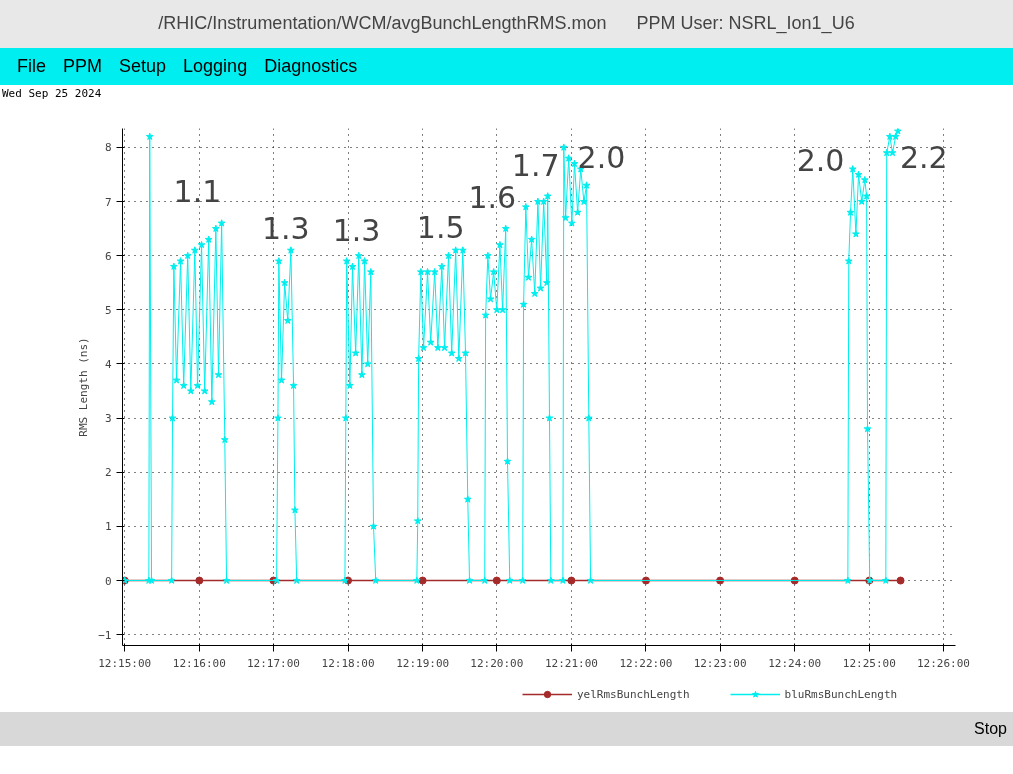 The image size is (1013, 774). What do you see at coordinates (105, 635) in the screenshot?
I see `y-tick-label: −1` at bounding box center [105, 635].